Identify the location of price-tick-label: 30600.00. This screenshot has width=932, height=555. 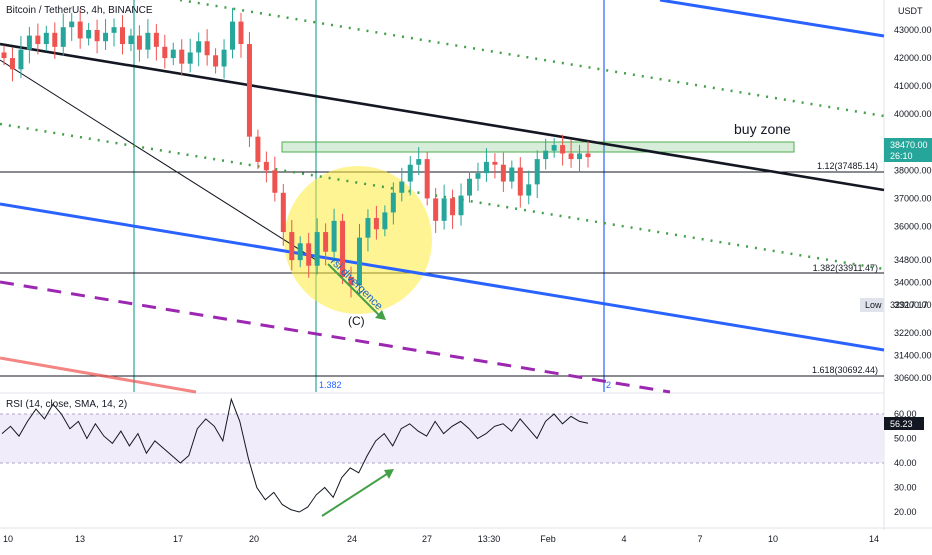
(913, 378).